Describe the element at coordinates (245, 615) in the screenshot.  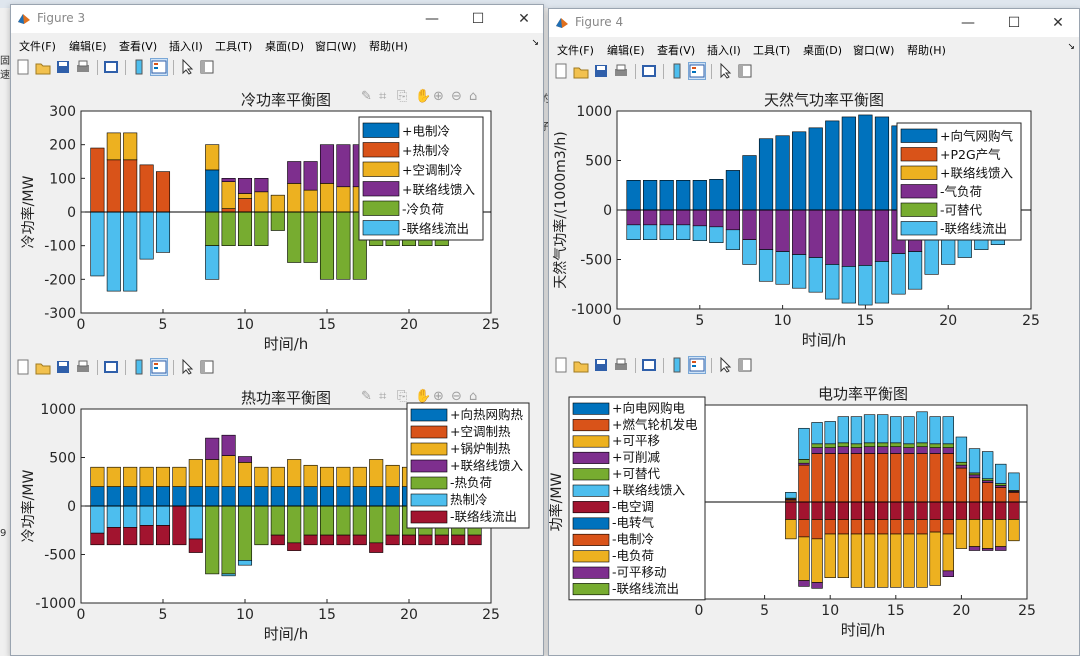
I see `x-tick-label: 10` at that location.